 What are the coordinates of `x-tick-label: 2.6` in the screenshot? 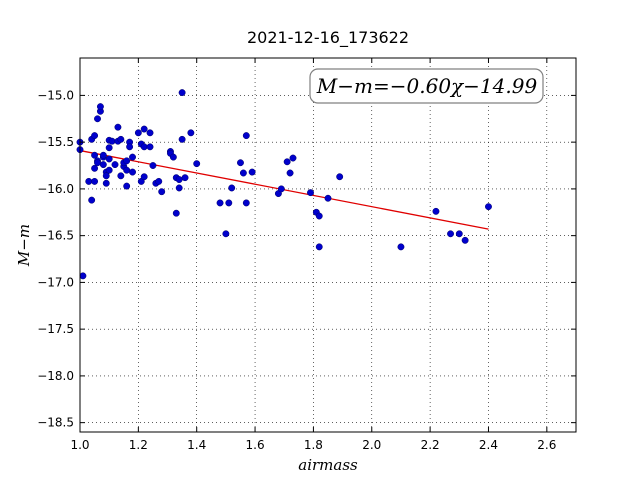 It's located at (546, 445).